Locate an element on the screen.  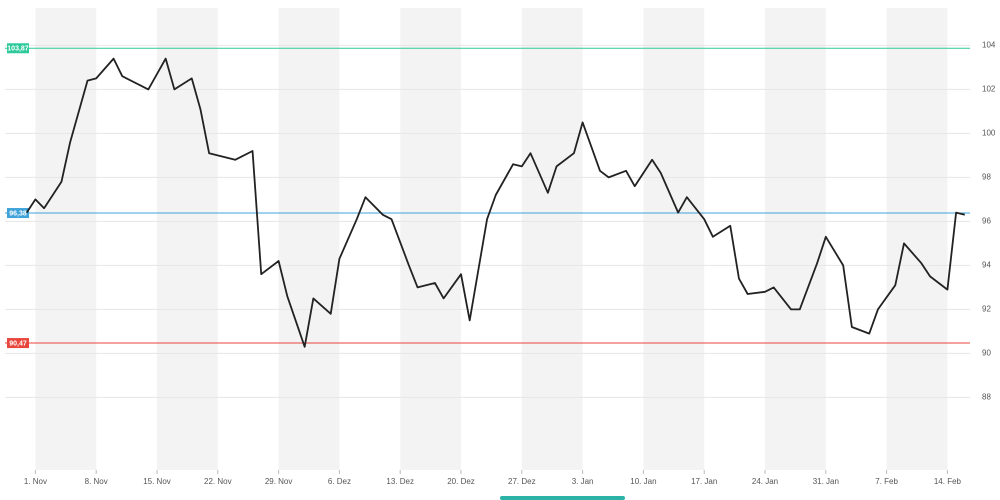
y-tick-label: 90 is located at coordinates (986, 353).